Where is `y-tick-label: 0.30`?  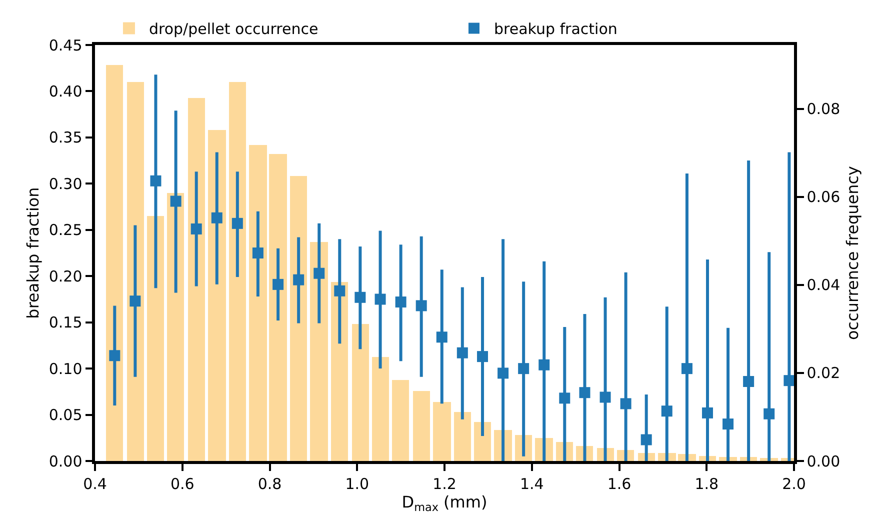
y-tick-label: 0.30 is located at coordinates (65, 183).